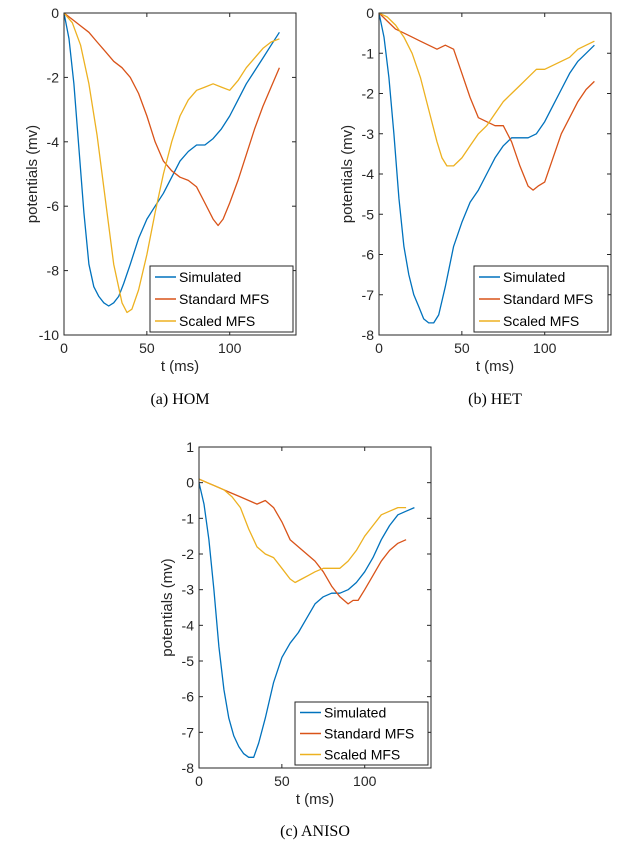 The image size is (625, 844). Describe the element at coordinates (495, 399) in the screenshot. I see `chart-caption: (b) HET` at that location.